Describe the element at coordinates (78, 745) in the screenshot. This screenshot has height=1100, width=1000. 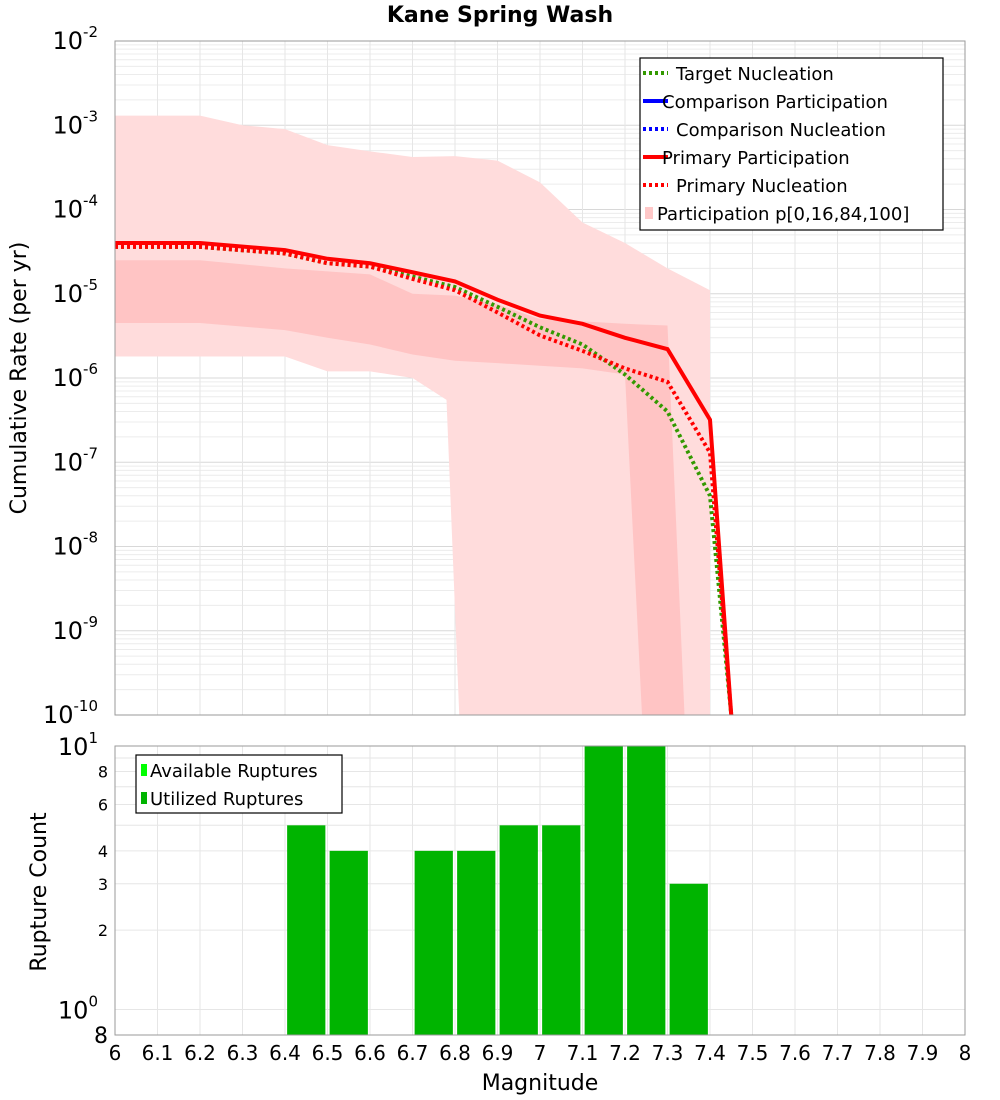
I see `bottom-y-tick-label: 10¹` at that location.